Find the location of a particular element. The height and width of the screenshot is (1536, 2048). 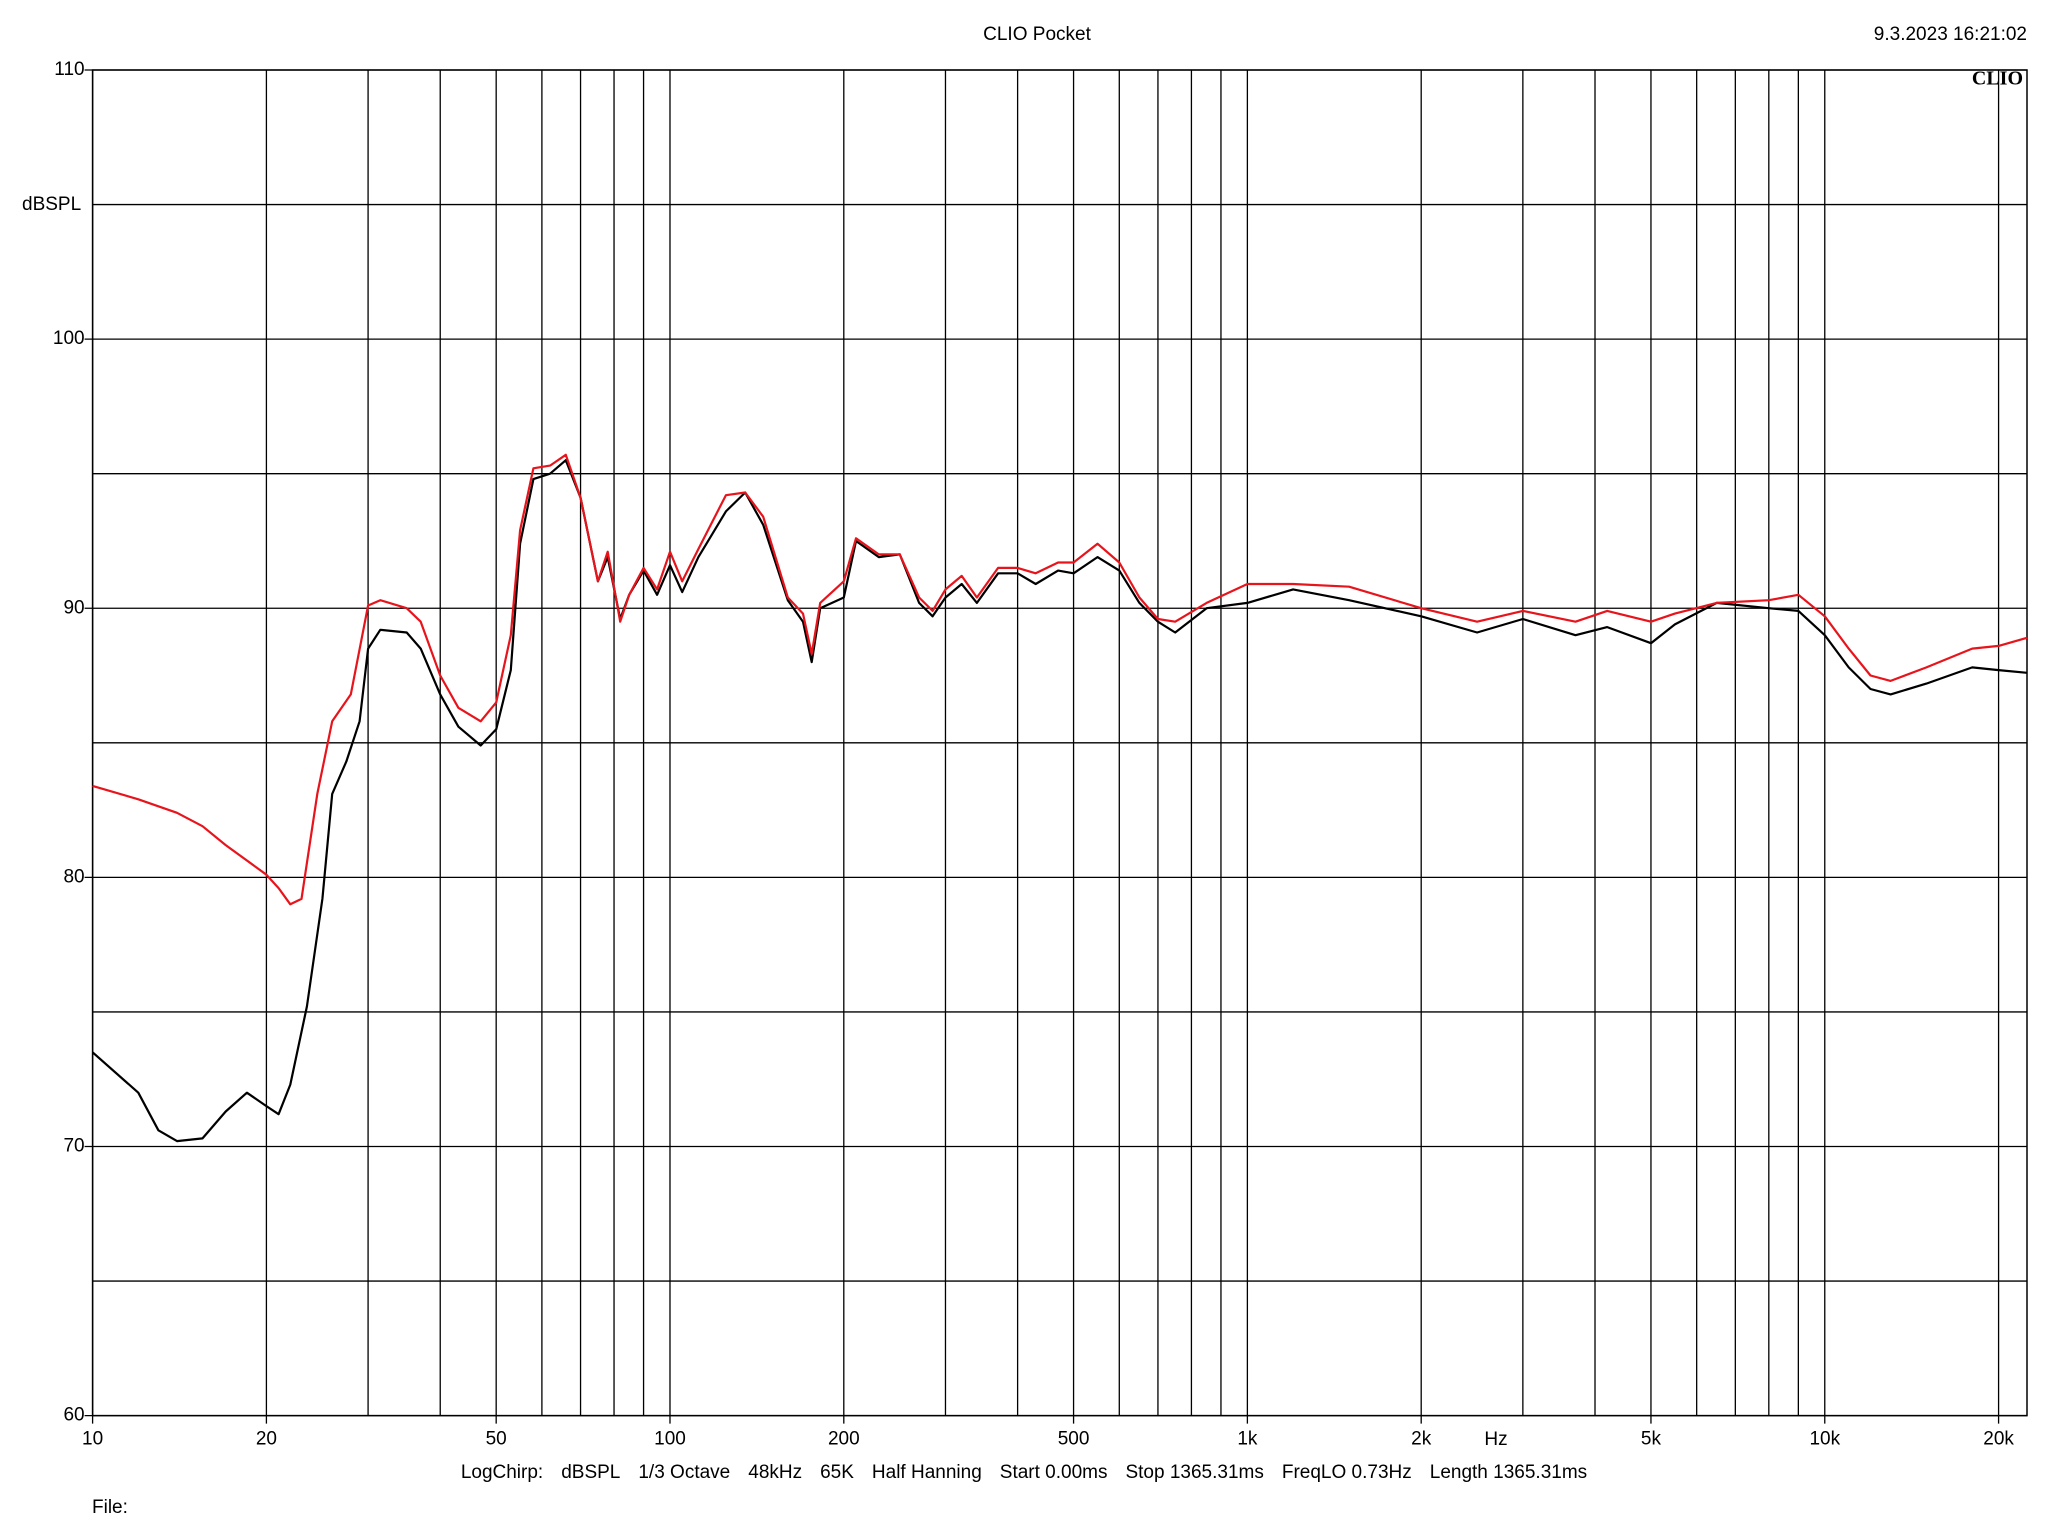

y-axis-label: dBSPL is located at coordinates (51, 204).